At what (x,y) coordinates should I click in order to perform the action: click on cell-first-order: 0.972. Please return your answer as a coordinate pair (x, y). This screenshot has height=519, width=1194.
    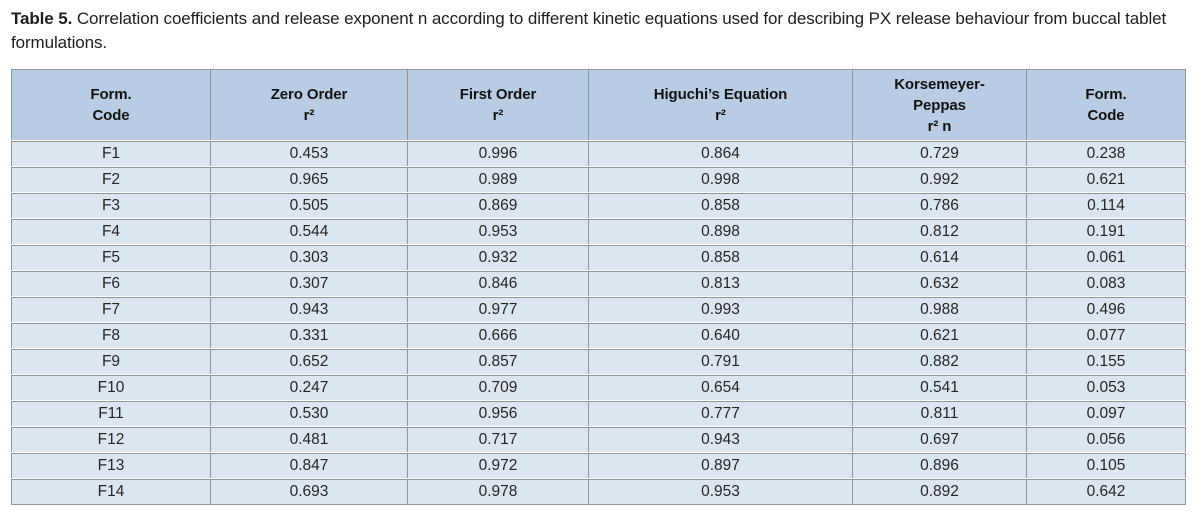
    Looking at the image, I should click on (497, 465).